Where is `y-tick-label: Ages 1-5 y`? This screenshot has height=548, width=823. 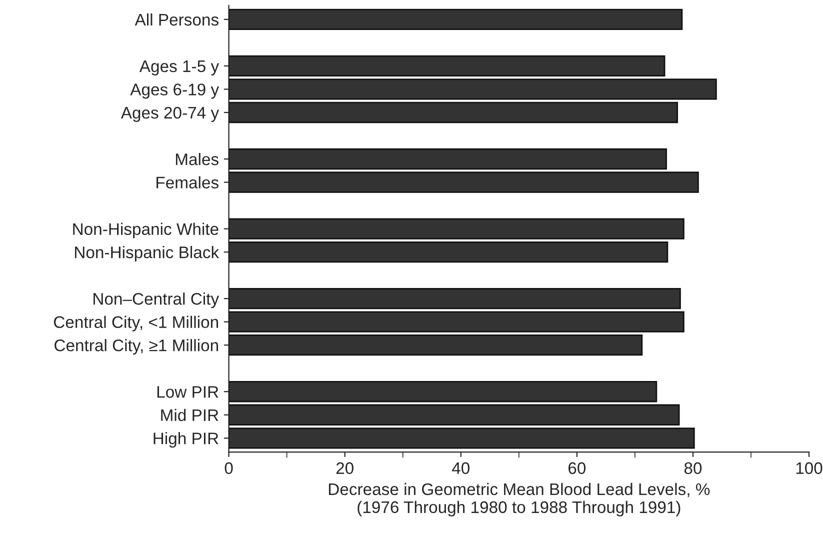
y-tick-label: Ages 1-5 y is located at coordinates (179, 68).